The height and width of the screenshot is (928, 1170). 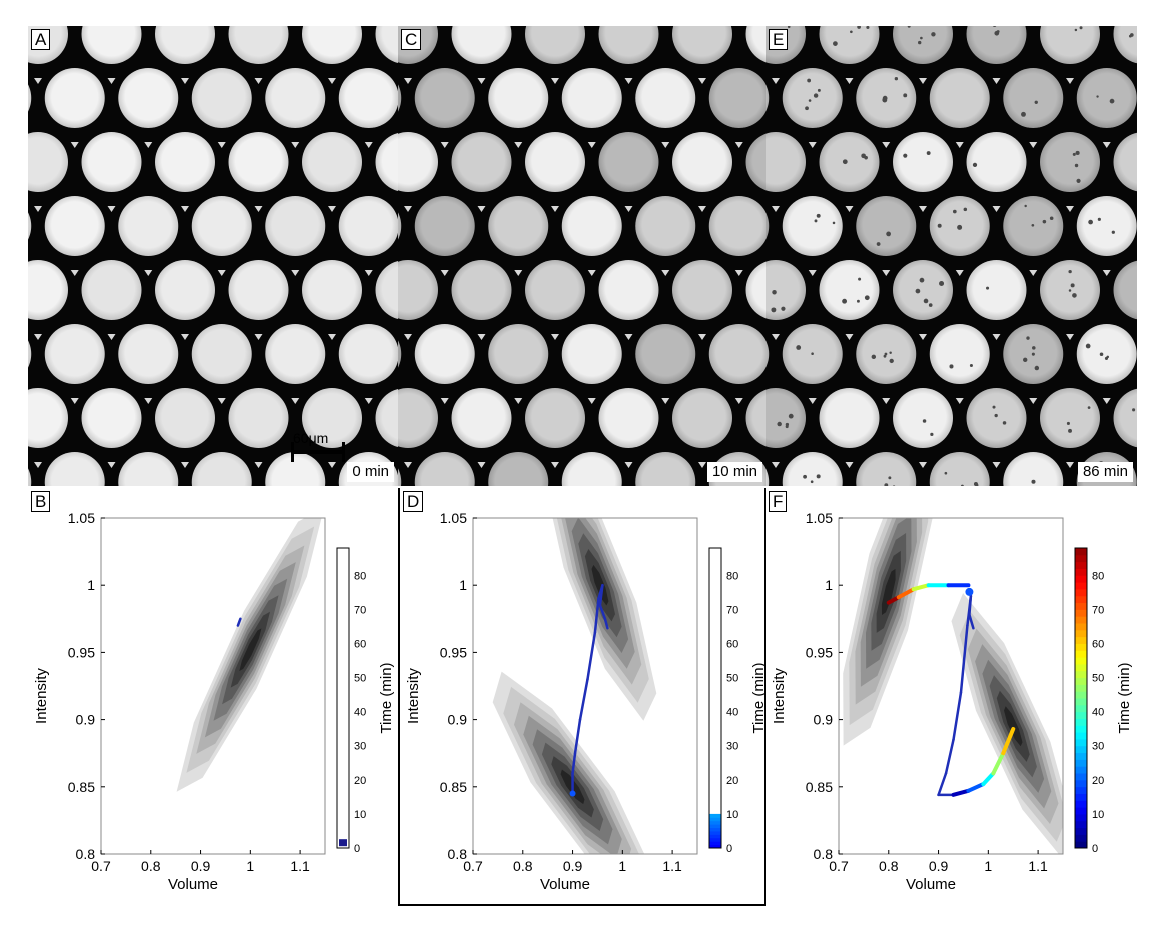 What do you see at coordinates (81, 652) in the screenshot?
I see `y-tick-label: 0.95` at bounding box center [81, 652].